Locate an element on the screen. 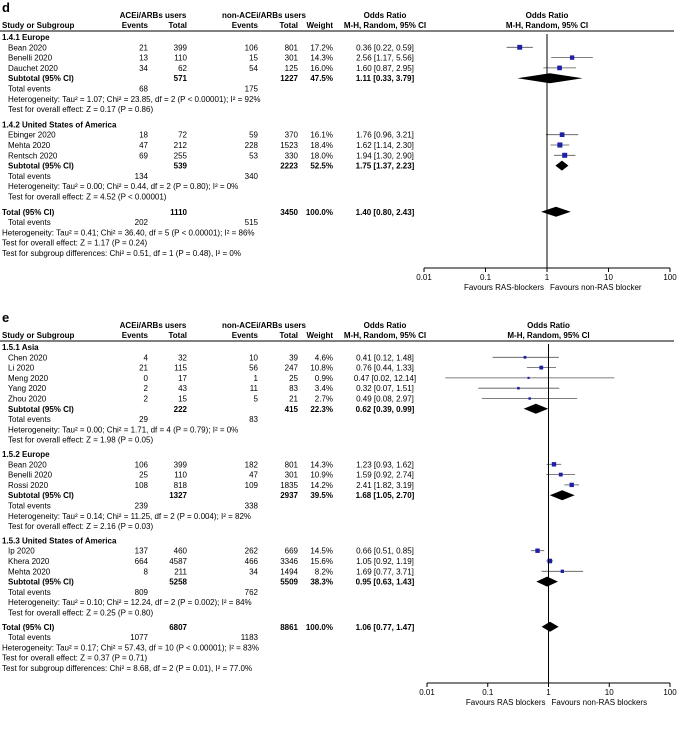 Image resolution: width=685 pixels, height=737 pixels. study-events-1: 21 is located at coordinates (143, 368).